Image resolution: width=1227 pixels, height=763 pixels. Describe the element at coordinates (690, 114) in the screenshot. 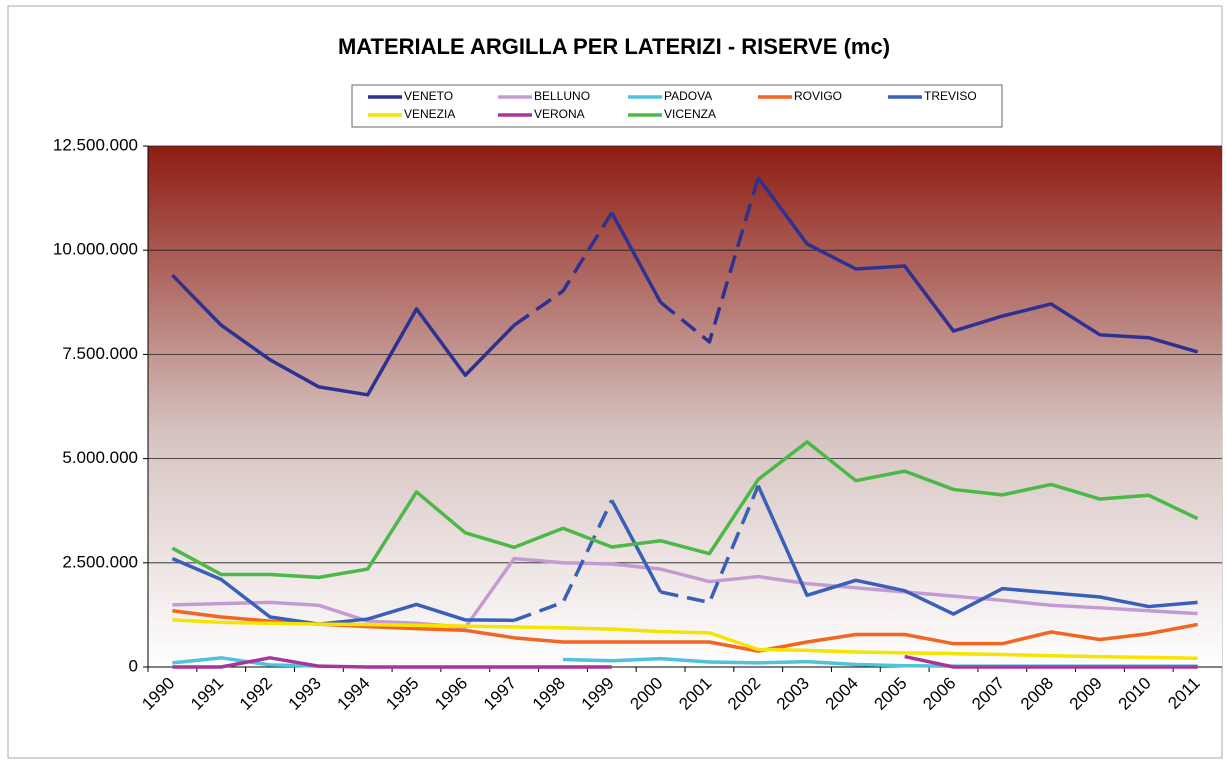

I see `legend-label: VICENZA` at that location.